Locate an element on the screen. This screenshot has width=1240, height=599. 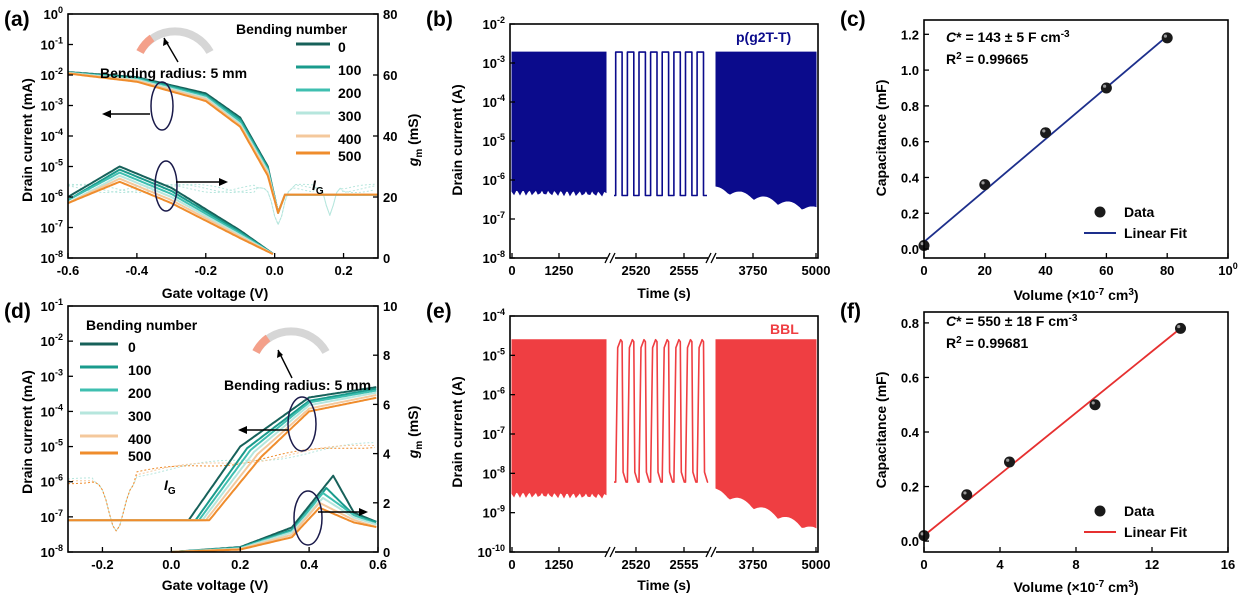
c-legend-fit: Linear Fit is located at coordinates (1155, 233).